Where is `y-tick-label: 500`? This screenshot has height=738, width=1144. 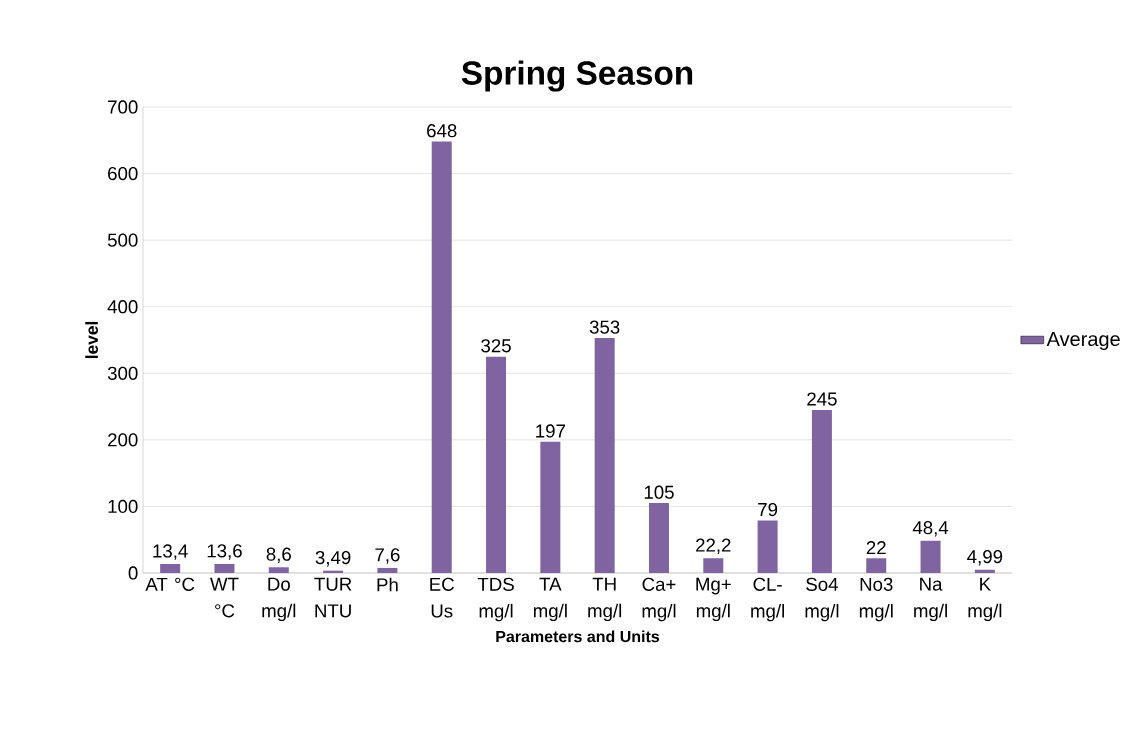 y-tick-label: 500 is located at coordinates (122, 240).